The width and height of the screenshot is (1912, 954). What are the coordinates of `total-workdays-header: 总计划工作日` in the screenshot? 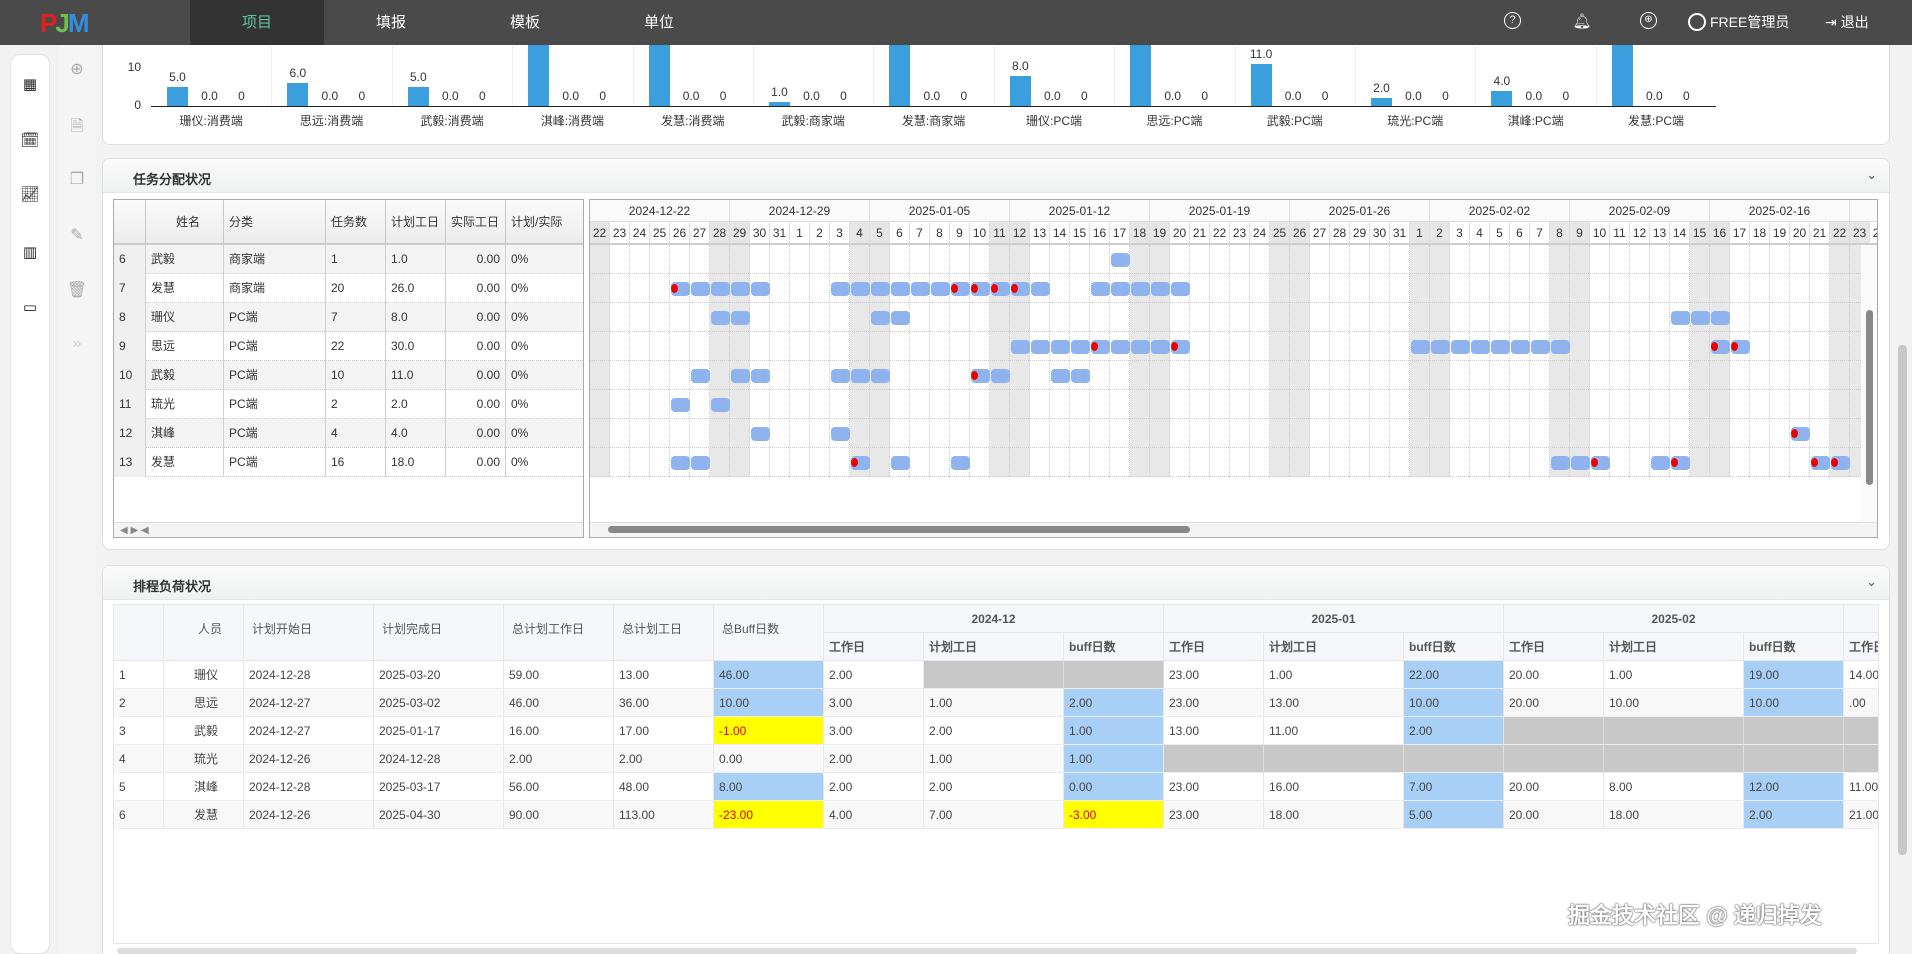 It's located at (559, 633).